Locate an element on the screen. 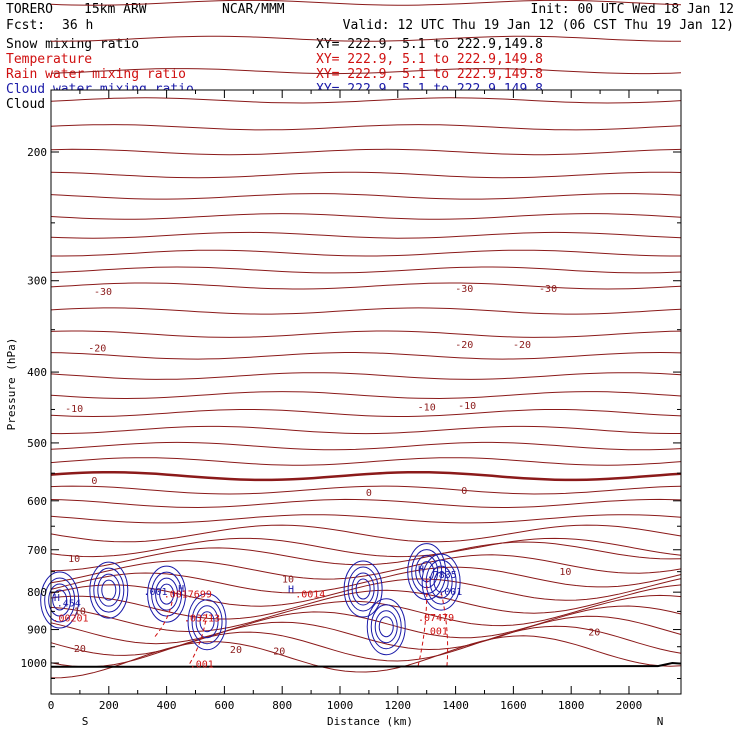  x-tick-label: 0 is located at coordinates (51, 705).